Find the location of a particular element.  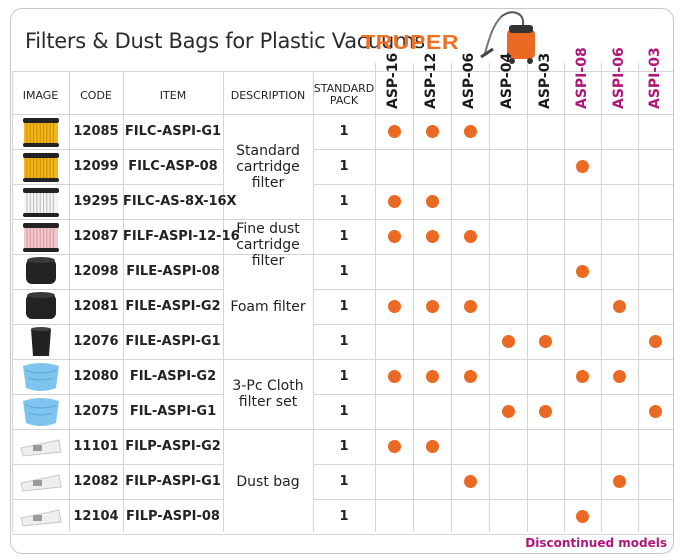

product-code: 12082 is located at coordinates (96, 481).